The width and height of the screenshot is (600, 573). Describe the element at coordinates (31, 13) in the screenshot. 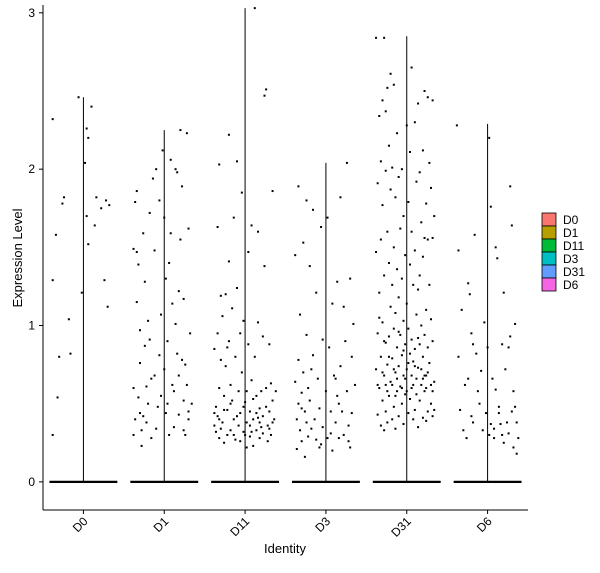

I see `y-tick-label: 3` at that location.